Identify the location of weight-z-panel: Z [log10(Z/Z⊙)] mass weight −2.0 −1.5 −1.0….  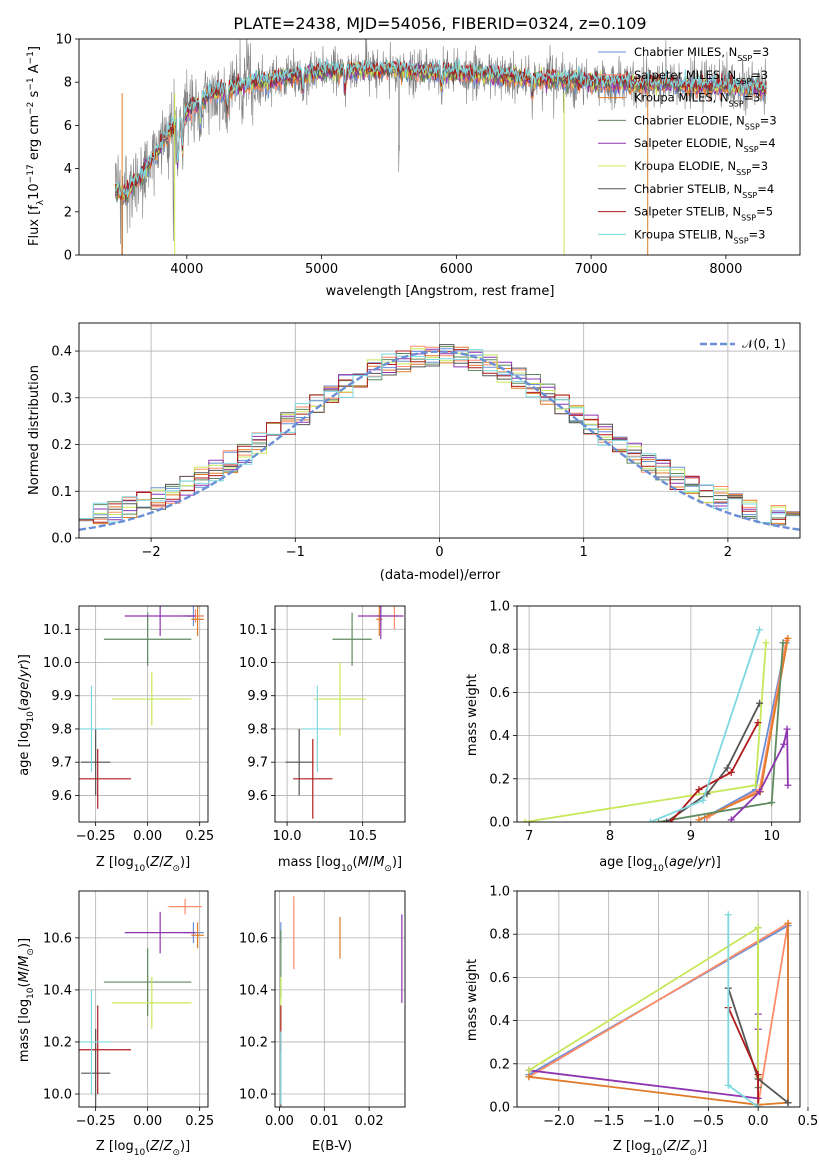
(641, 1022).